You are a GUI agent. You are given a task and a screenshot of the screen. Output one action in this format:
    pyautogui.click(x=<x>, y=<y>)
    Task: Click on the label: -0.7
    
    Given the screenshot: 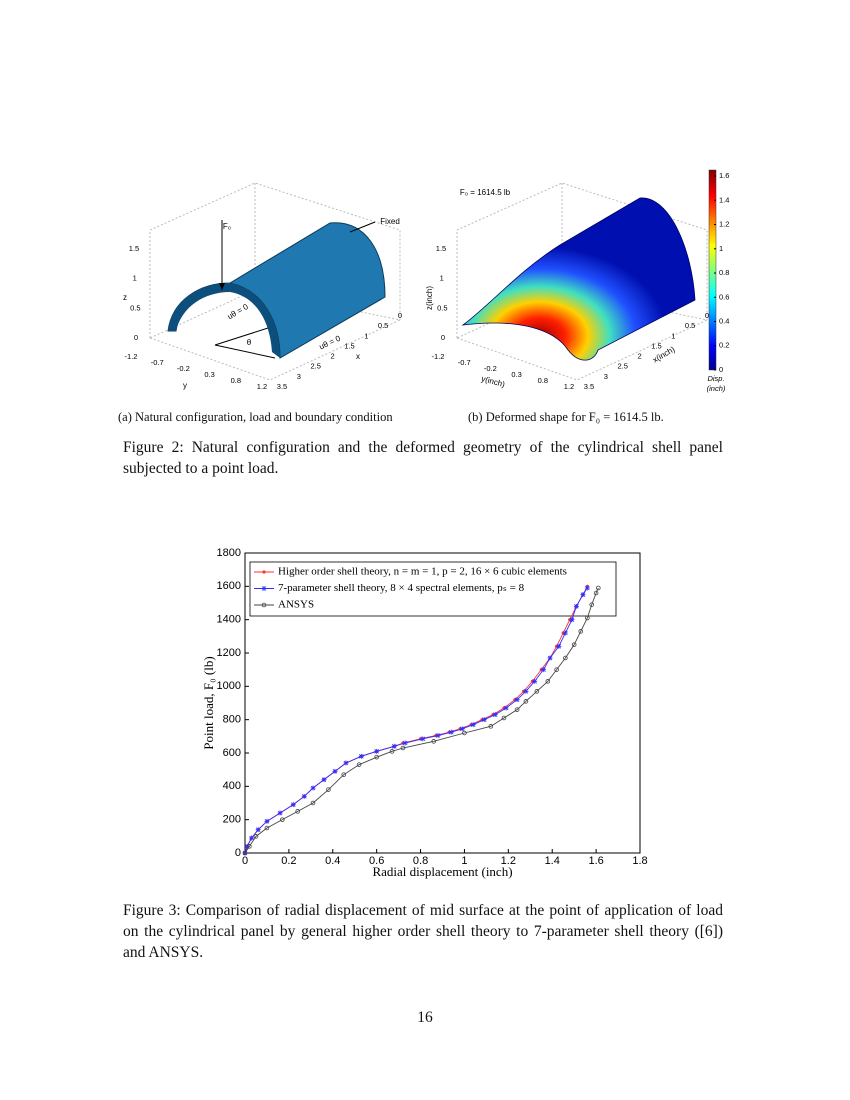 What is the action you would take?
    pyautogui.click(x=157, y=362)
    